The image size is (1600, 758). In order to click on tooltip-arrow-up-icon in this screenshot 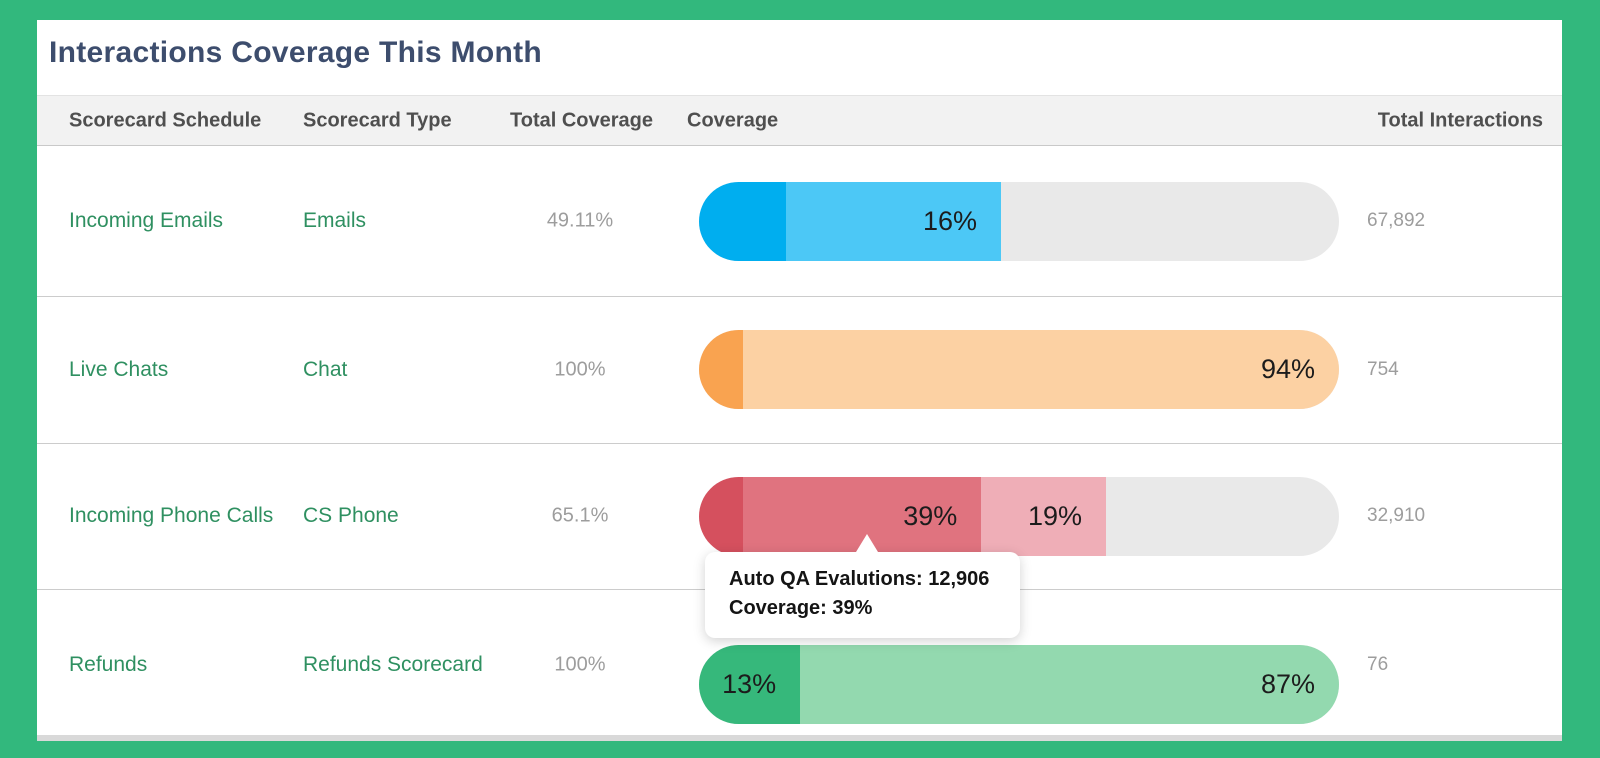, I will do `click(867, 543)`.